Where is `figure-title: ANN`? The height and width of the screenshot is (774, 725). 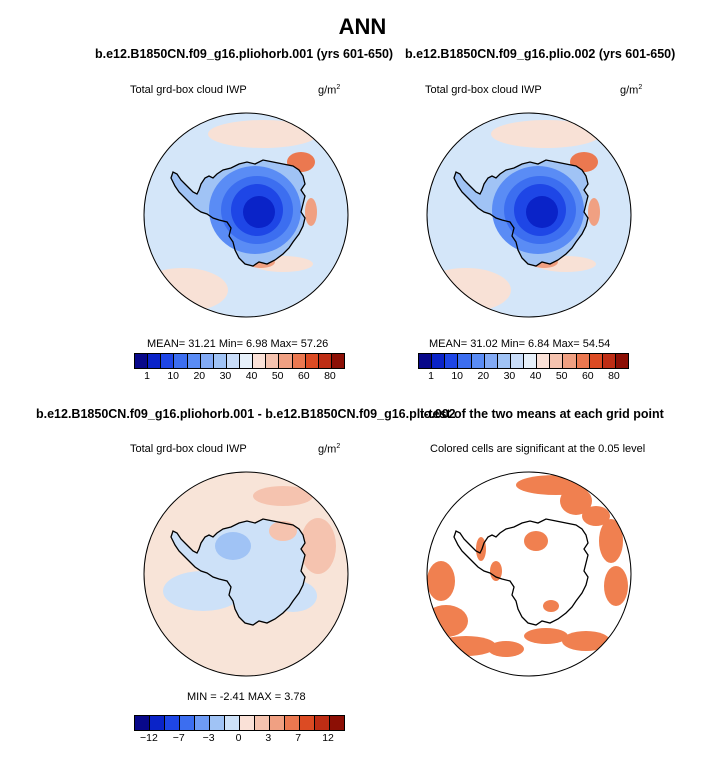
figure-title: ANN is located at coordinates (362, 26).